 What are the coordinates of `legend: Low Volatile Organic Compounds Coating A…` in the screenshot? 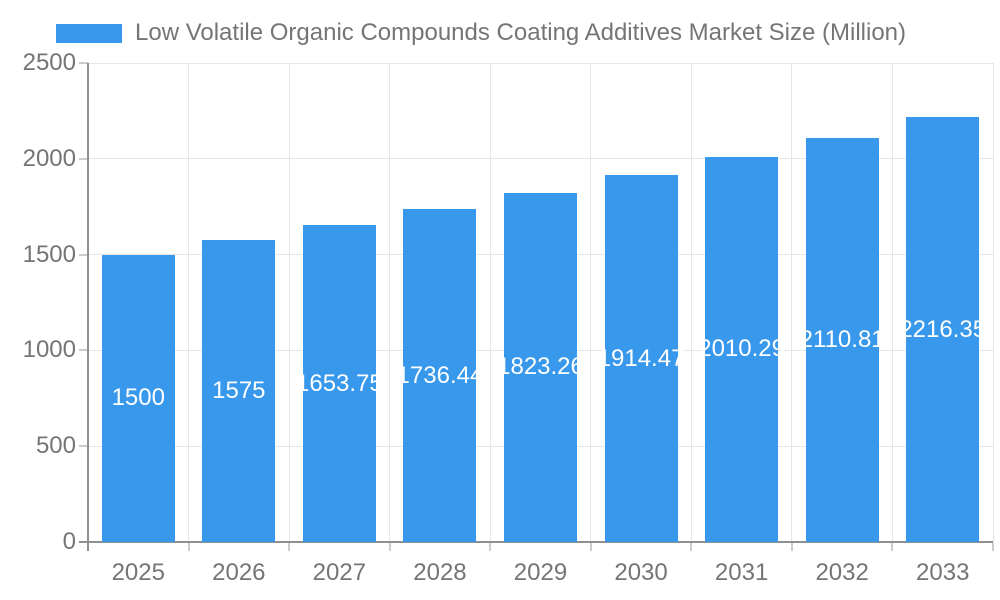 It's located at (481, 33).